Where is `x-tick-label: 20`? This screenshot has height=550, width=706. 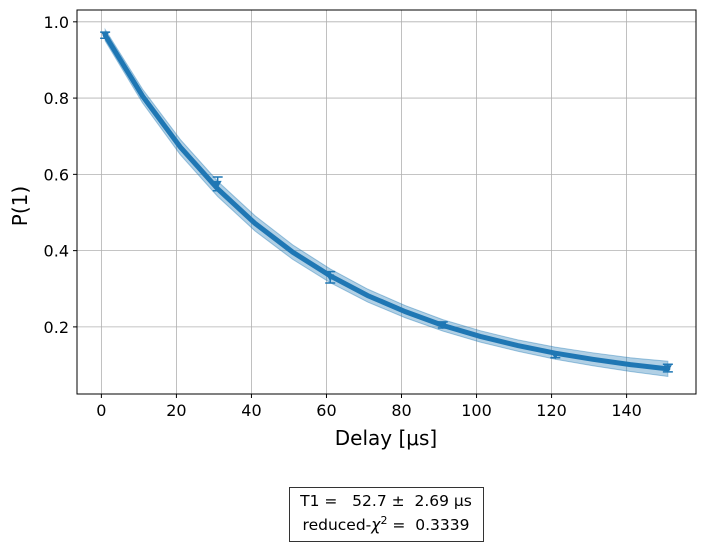
x-tick-label: 20 is located at coordinates (176, 410).